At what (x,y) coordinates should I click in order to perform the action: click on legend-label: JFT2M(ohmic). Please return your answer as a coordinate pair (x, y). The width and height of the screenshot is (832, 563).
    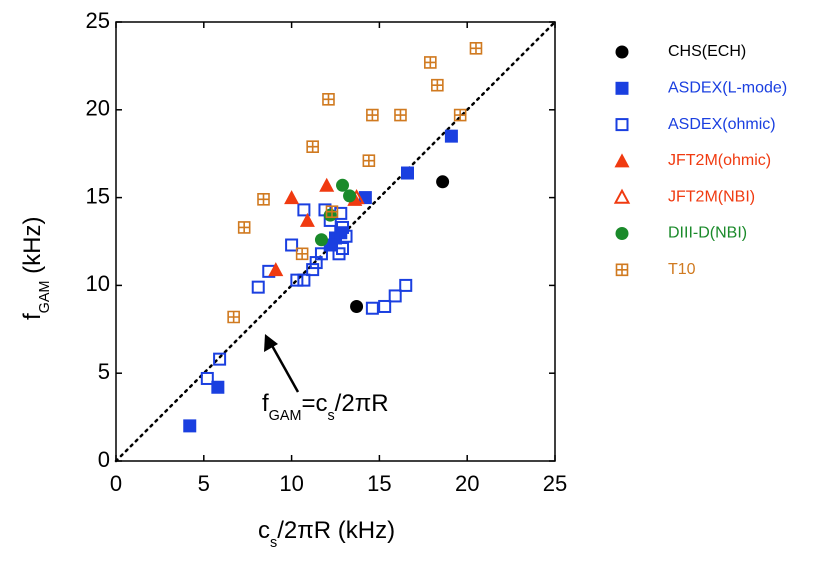
    Looking at the image, I should click on (719, 160).